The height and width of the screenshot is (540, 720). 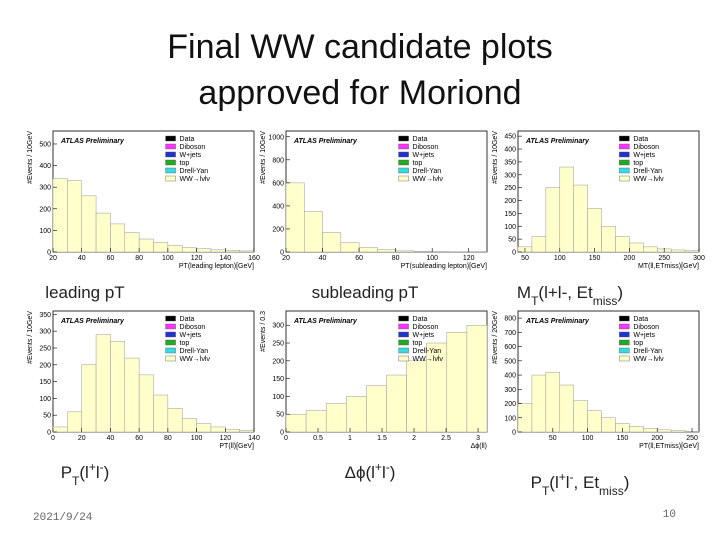 What do you see at coordinates (657, 438) in the screenshot?
I see `x-tick-label: 200` at bounding box center [657, 438].